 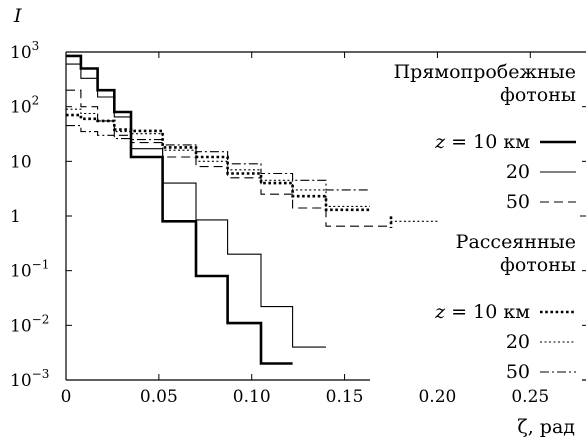 I want to click on x-tick-label: 0.05, so click(x=159, y=397).